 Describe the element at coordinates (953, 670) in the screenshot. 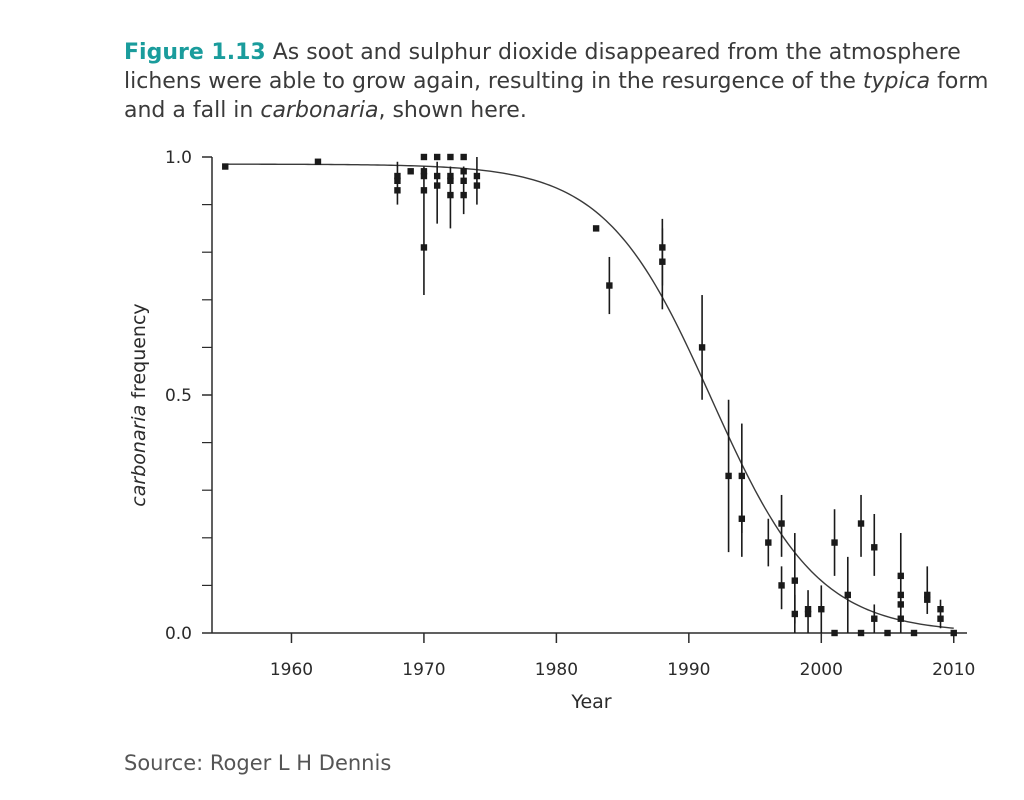

I see `x-tick-label: 2010` at that location.